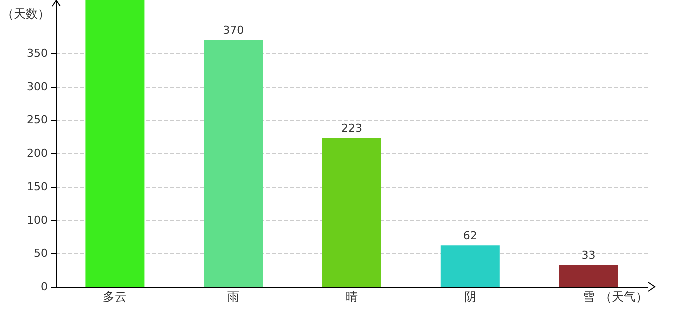 The height and width of the screenshot is (320, 680). What do you see at coordinates (589, 255) in the screenshot?
I see `data-label: 33` at bounding box center [589, 255].